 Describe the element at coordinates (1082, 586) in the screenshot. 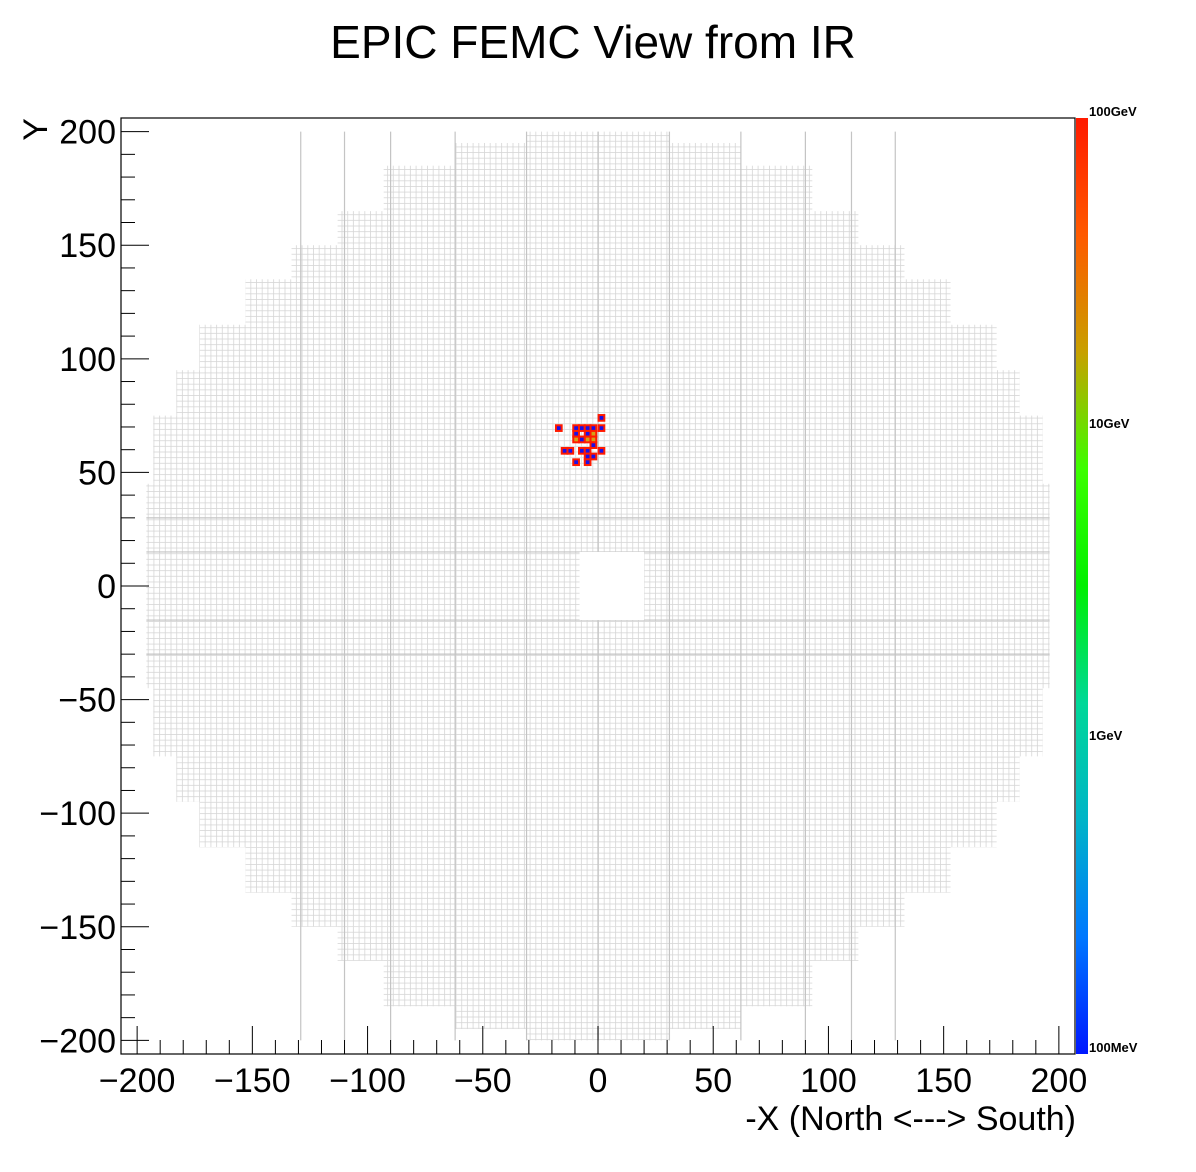

I see `color-scale-bar` at that location.